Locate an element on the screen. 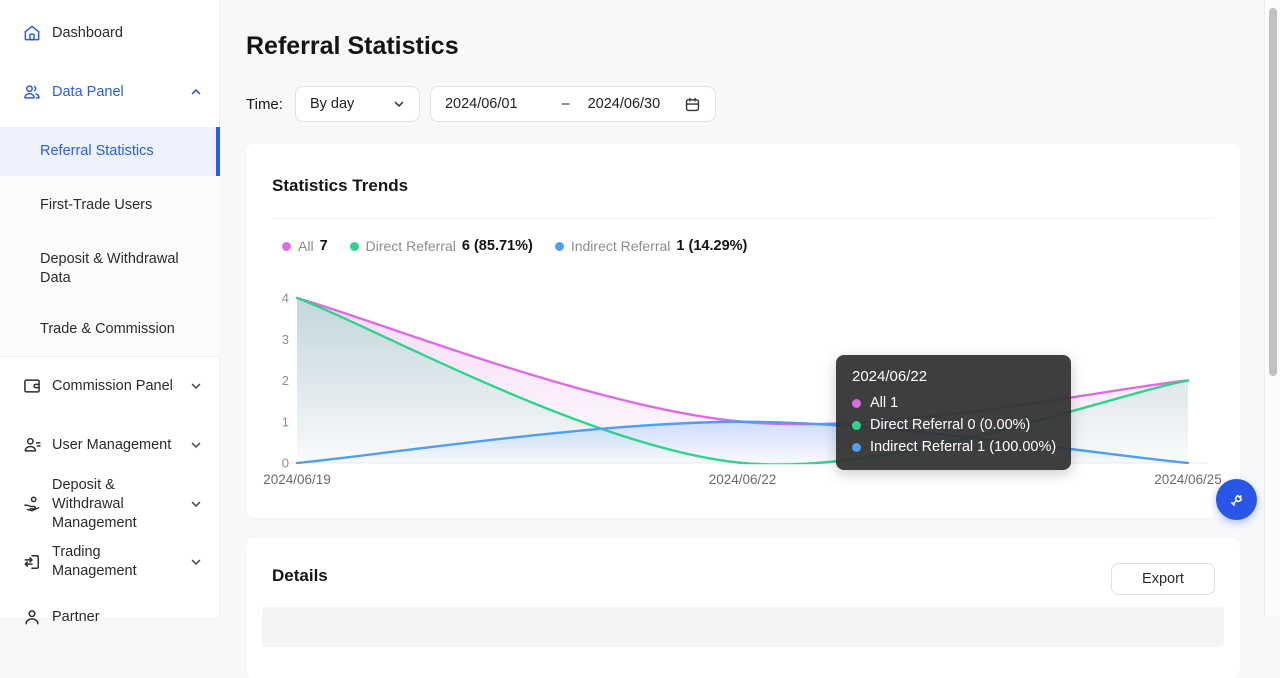  sidebar-item-data-panel: Data Panel is located at coordinates (110, 92).